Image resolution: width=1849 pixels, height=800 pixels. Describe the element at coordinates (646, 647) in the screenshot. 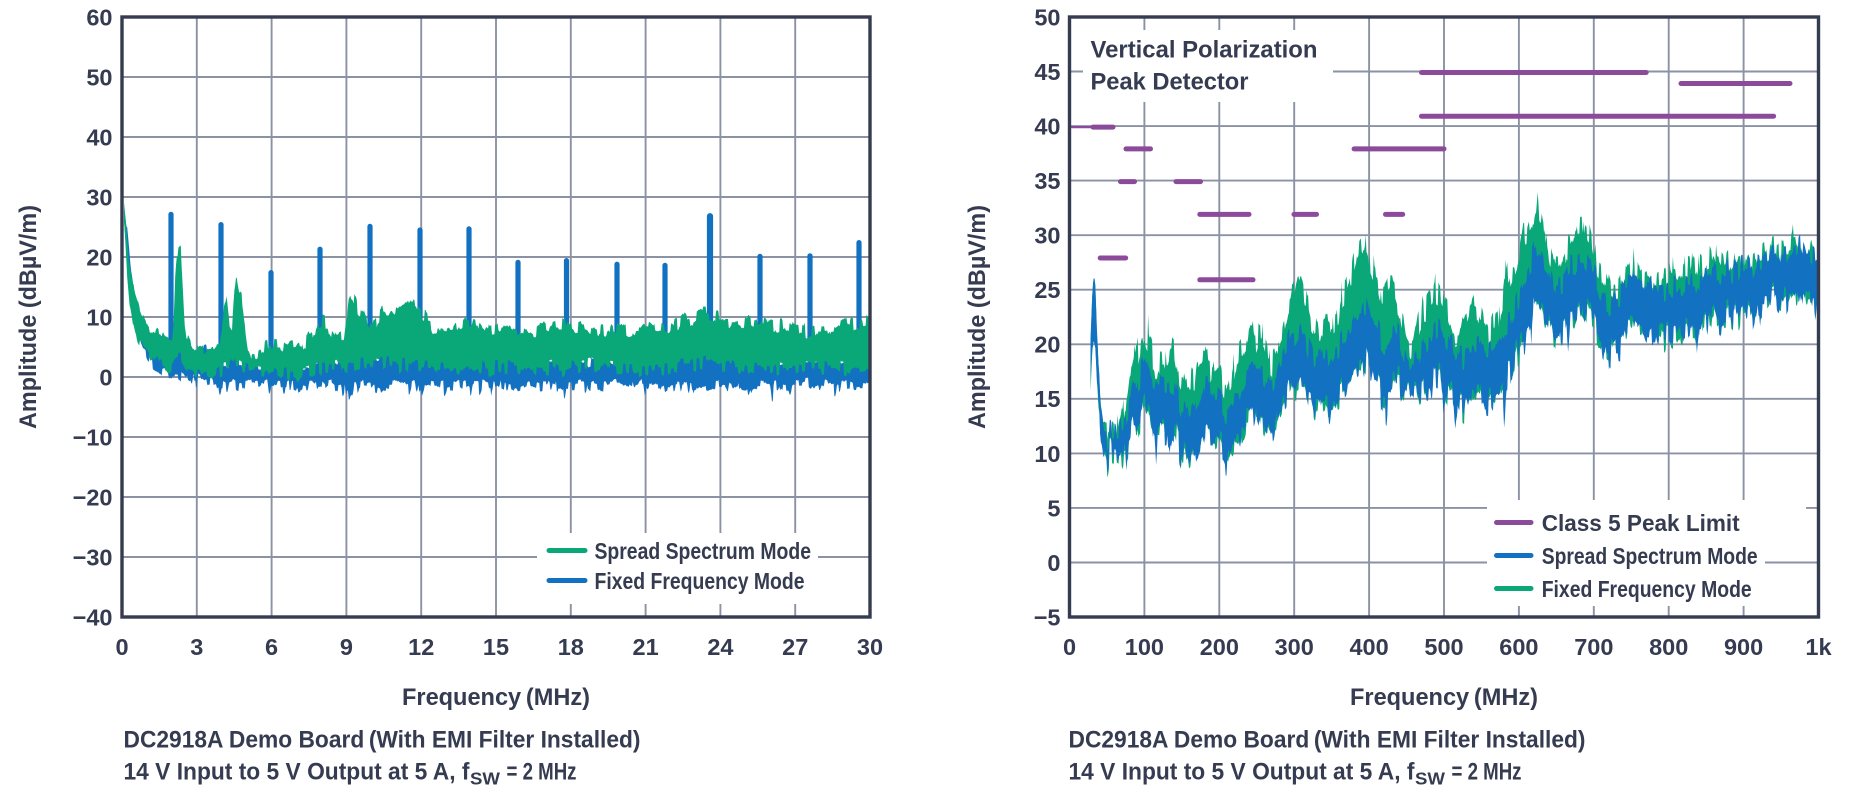

I see `svg-text: 21` at that location.